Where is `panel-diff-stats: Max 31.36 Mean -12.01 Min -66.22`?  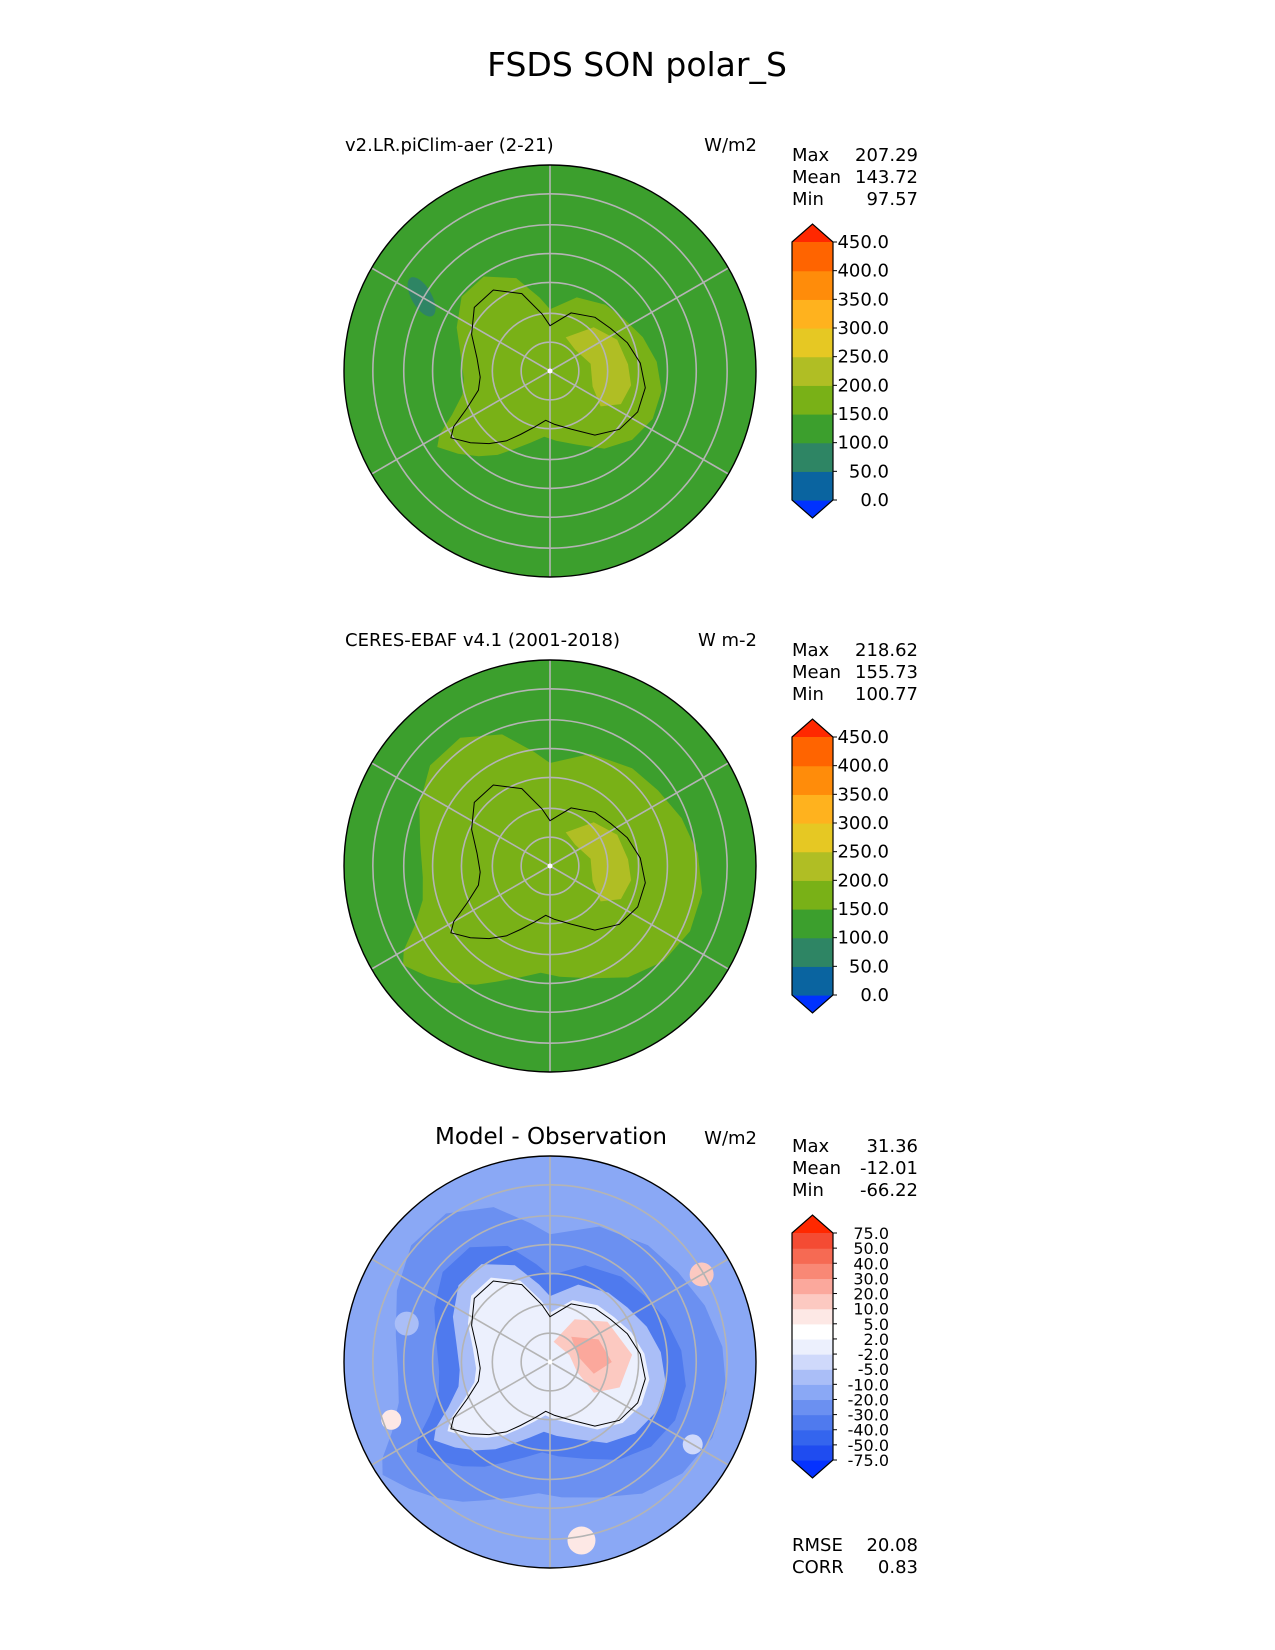 panel-diff-stats: Max 31.36 Mean -12.01 Min -66.22 is located at coordinates (855, 1168).